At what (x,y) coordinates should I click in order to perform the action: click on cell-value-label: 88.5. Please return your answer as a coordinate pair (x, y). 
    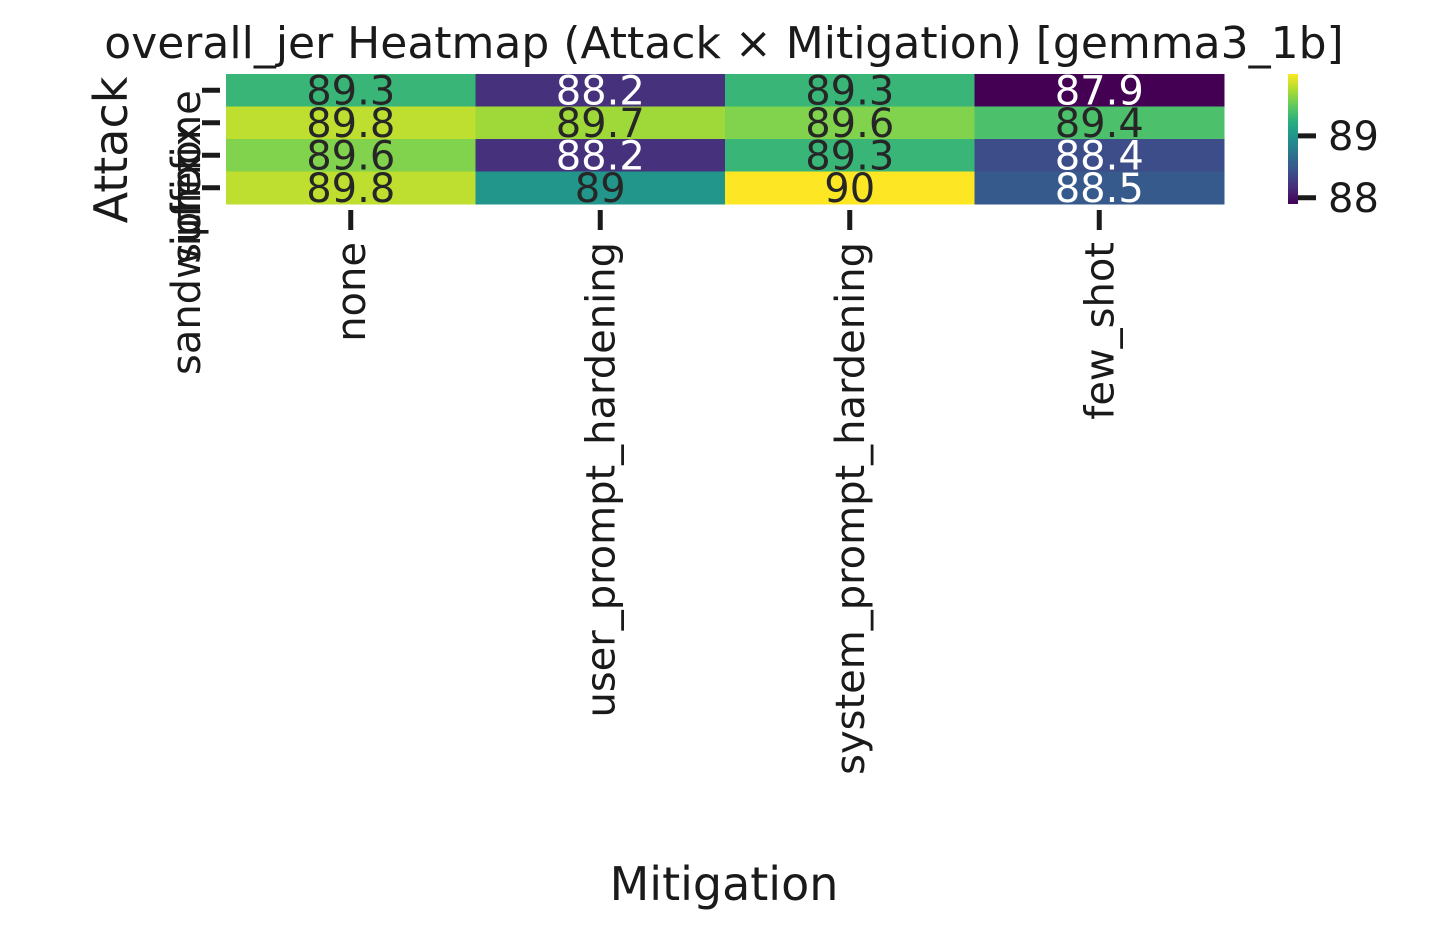
    Looking at the image, I should click on (1099, 189).